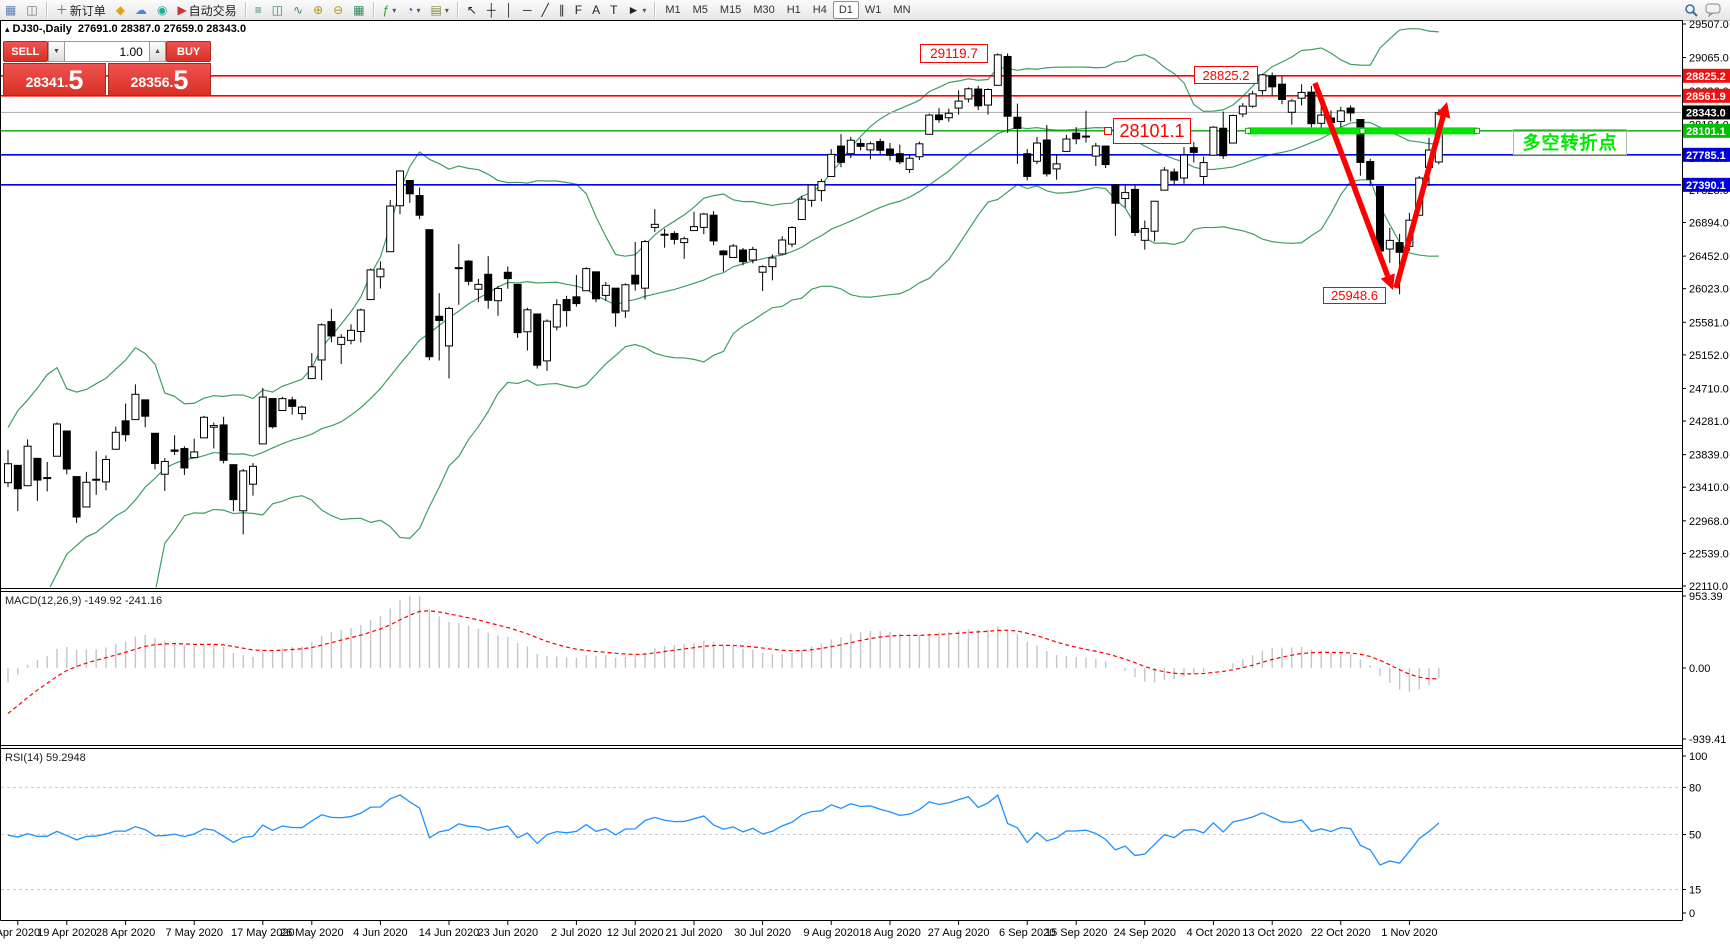  What do you see at coordinates (794, 10) in the screenshot?
I see `timeframe-h1: H1` at bounding box center [794, 10].